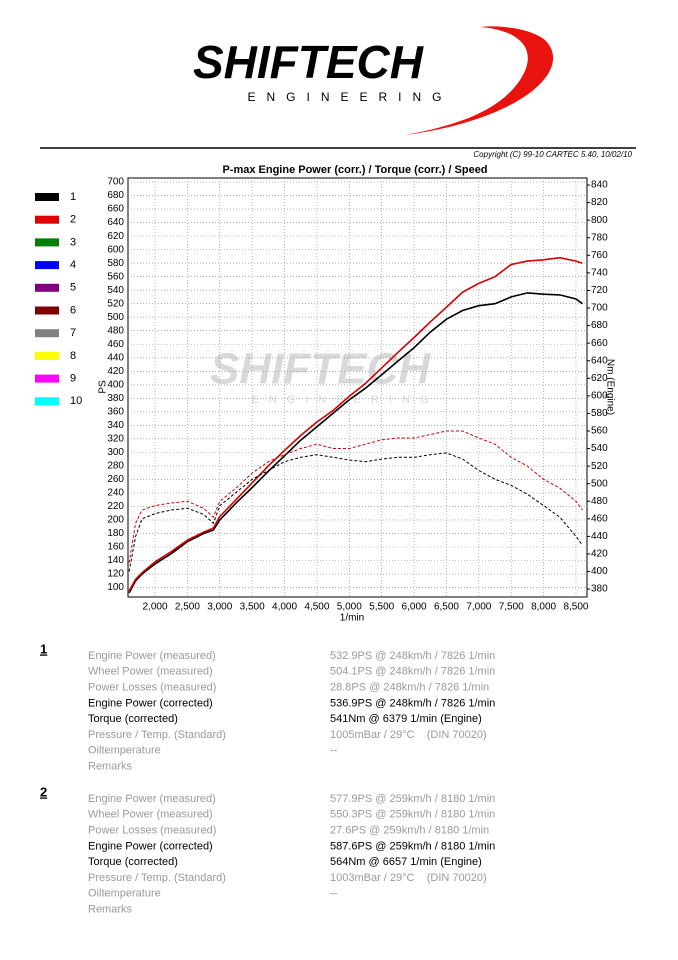  Describe the element at coordinates (414, 607) in the screenshot. I see `x-tick-label: 6,000` at that location.